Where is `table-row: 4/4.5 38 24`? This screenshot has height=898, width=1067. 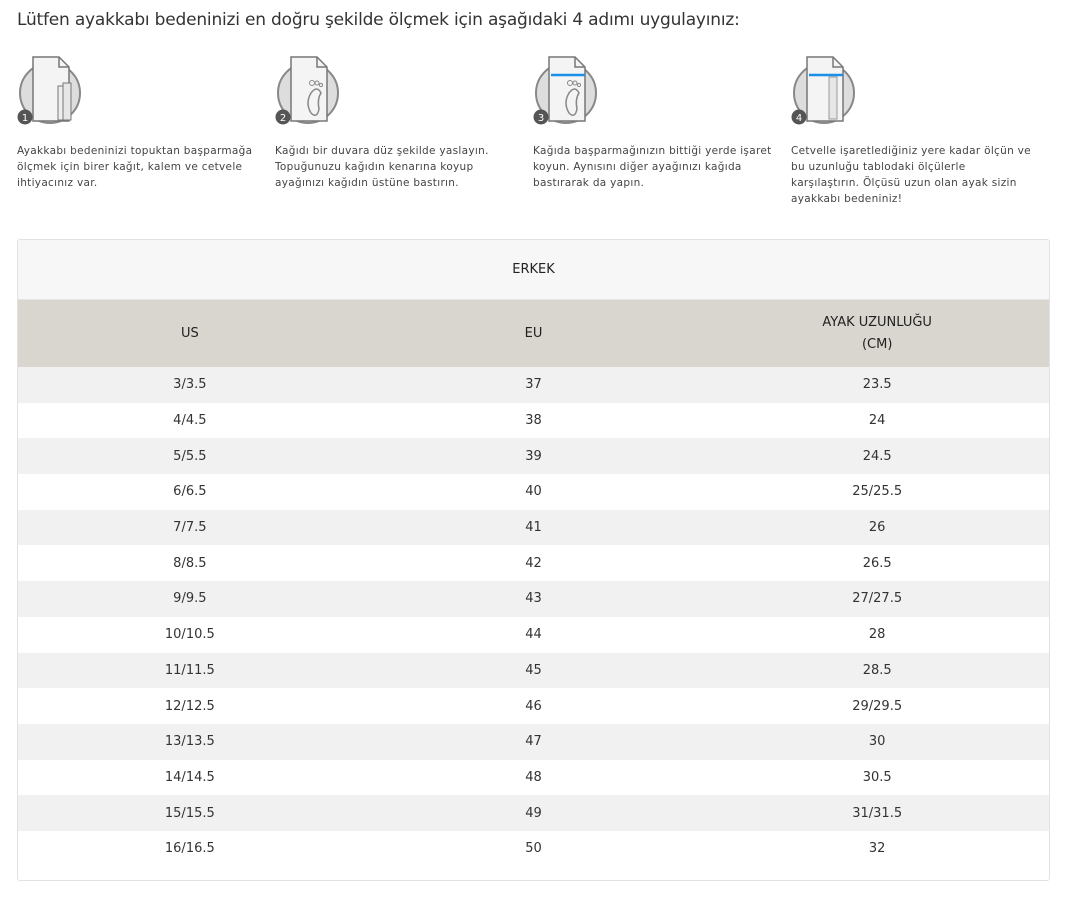 table-row: 4/4.5 38 24 is located at coordinates (533, 421).